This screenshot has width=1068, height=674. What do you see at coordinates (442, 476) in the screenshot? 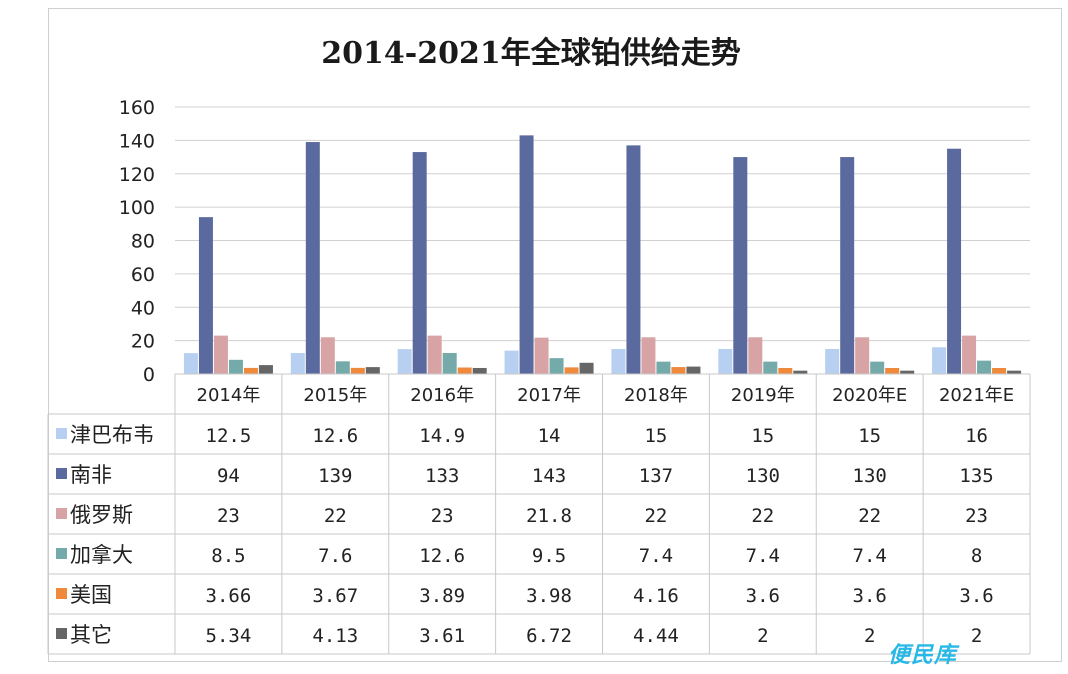
I see `data-table-value: 133` at bounding box center [442, 476].